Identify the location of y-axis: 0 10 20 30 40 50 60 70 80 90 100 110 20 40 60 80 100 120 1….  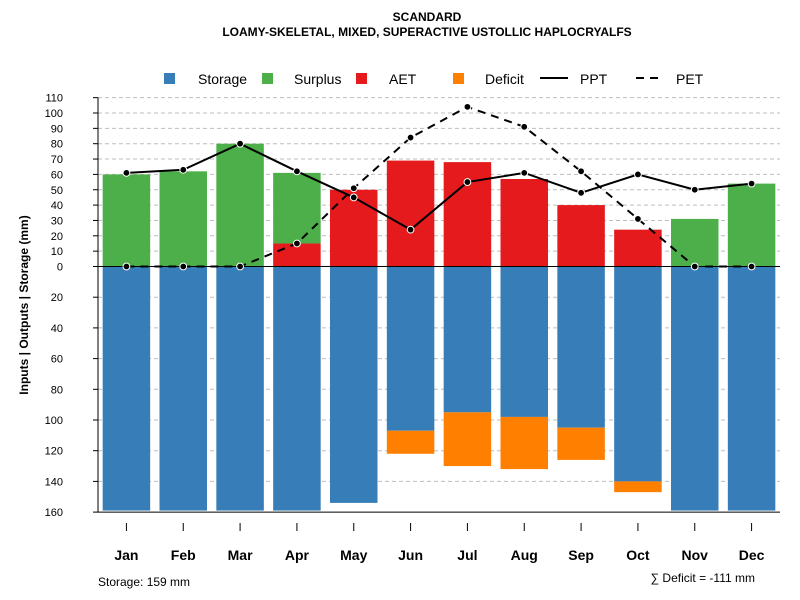
(71, 306).